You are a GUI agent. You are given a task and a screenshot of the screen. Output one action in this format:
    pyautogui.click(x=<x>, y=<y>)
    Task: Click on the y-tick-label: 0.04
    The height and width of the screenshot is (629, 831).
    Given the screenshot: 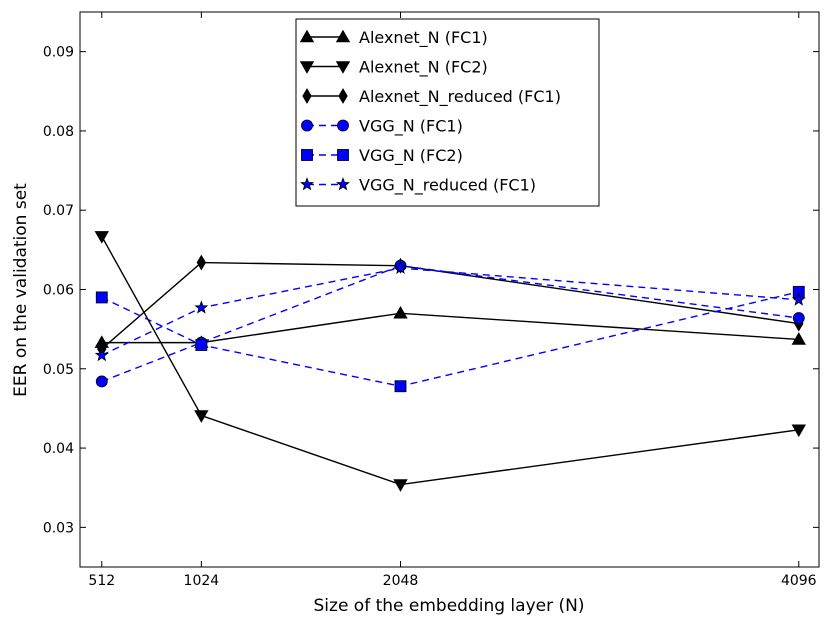 What is the action you would take?
    pyautogui.click(x=58, y=449)
    